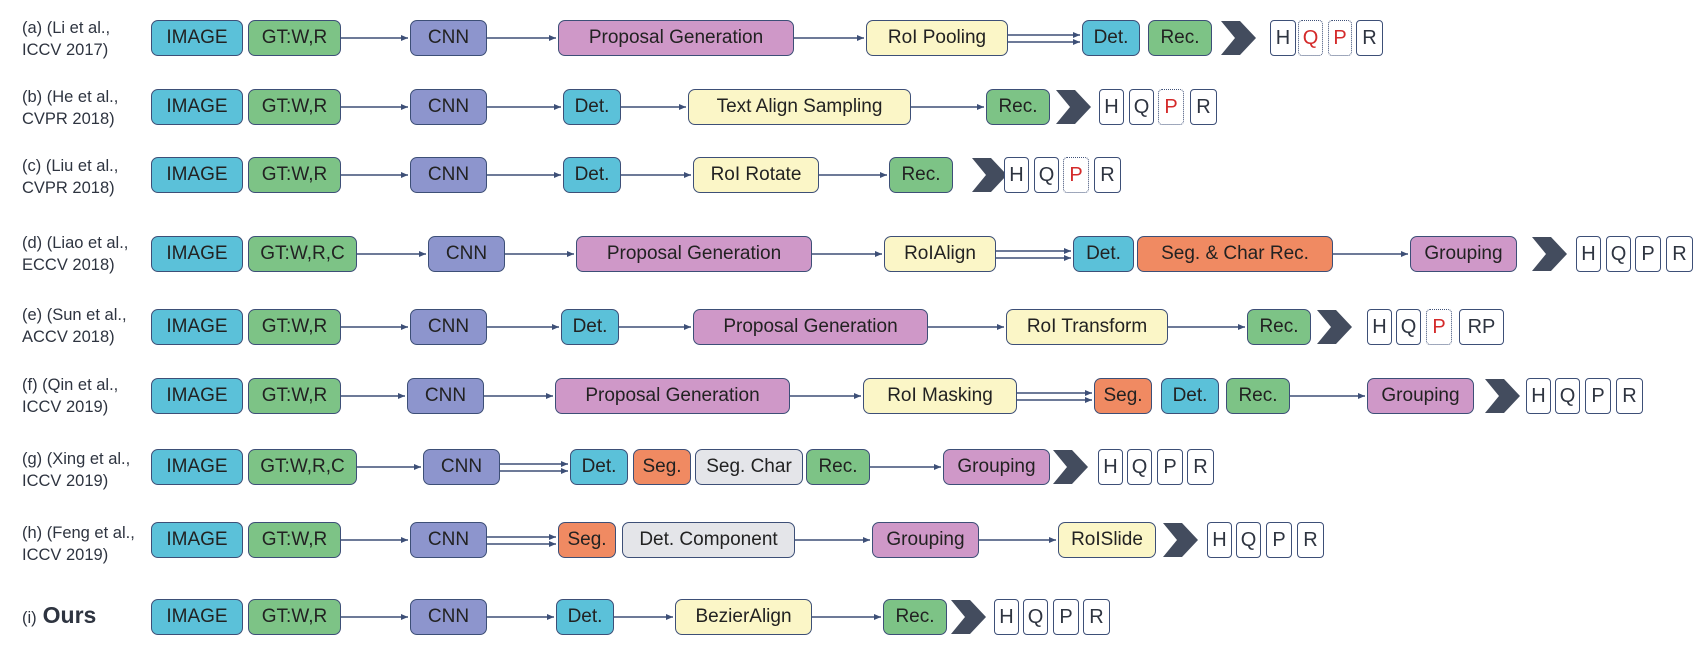 This screenshot has height=652, width=1708. I want to click on row-h-output-h: H, so click(1219, 540).